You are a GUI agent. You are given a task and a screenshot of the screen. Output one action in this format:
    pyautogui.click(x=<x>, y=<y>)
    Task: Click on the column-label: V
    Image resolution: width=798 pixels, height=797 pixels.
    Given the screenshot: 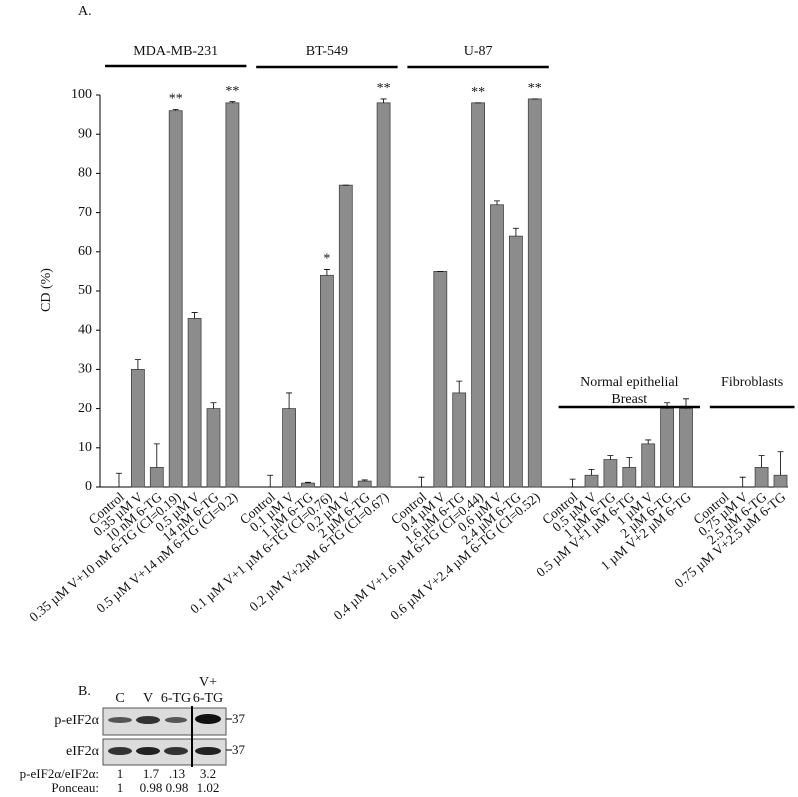 What is the action you would take?
    pyautogui.click(x=148, y=698)
    